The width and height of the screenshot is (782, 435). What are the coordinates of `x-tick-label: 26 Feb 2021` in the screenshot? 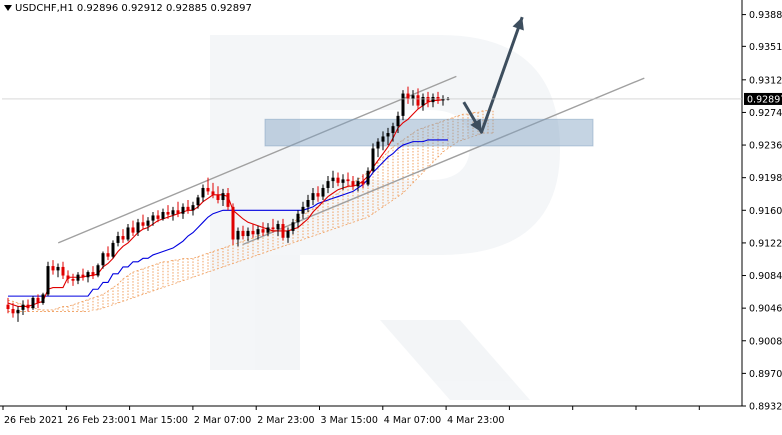 It's located at (33, 420).